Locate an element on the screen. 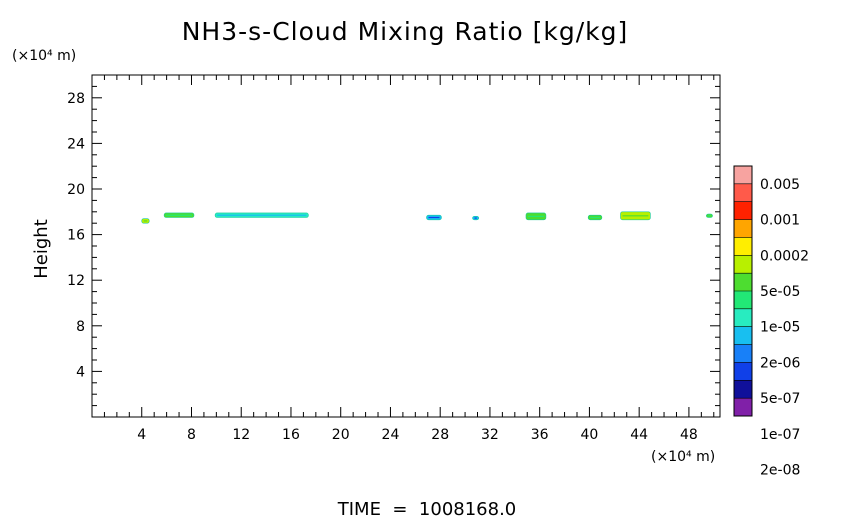 The height and width of the screenshot is (519, 854). y-unit-label: (×10⁴ m) is located at coordinates (44, 56).